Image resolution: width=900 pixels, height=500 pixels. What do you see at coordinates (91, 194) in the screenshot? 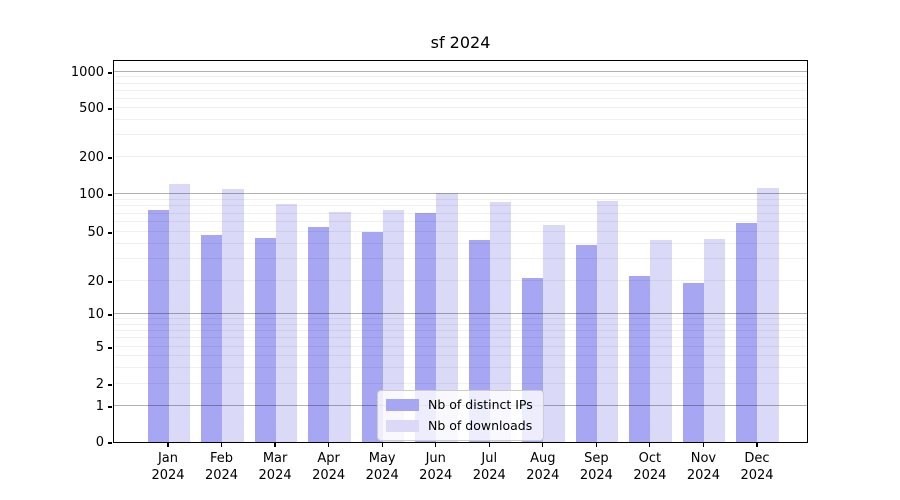
I see `y-tick-label: 100` at bounding box center [91, 194].